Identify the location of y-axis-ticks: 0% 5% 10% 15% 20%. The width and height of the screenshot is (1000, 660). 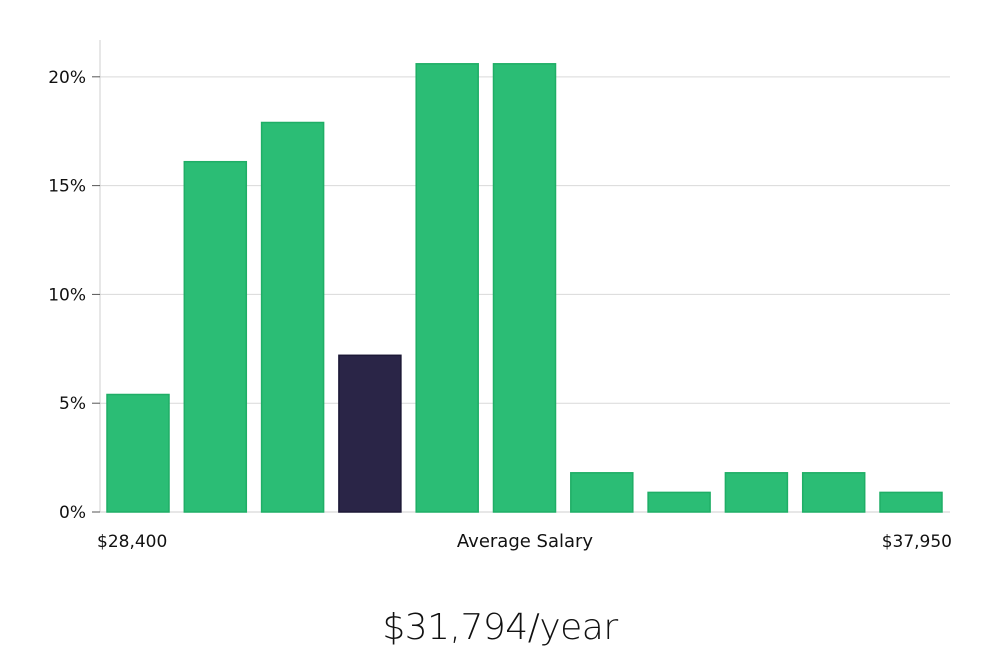
(74, 295).